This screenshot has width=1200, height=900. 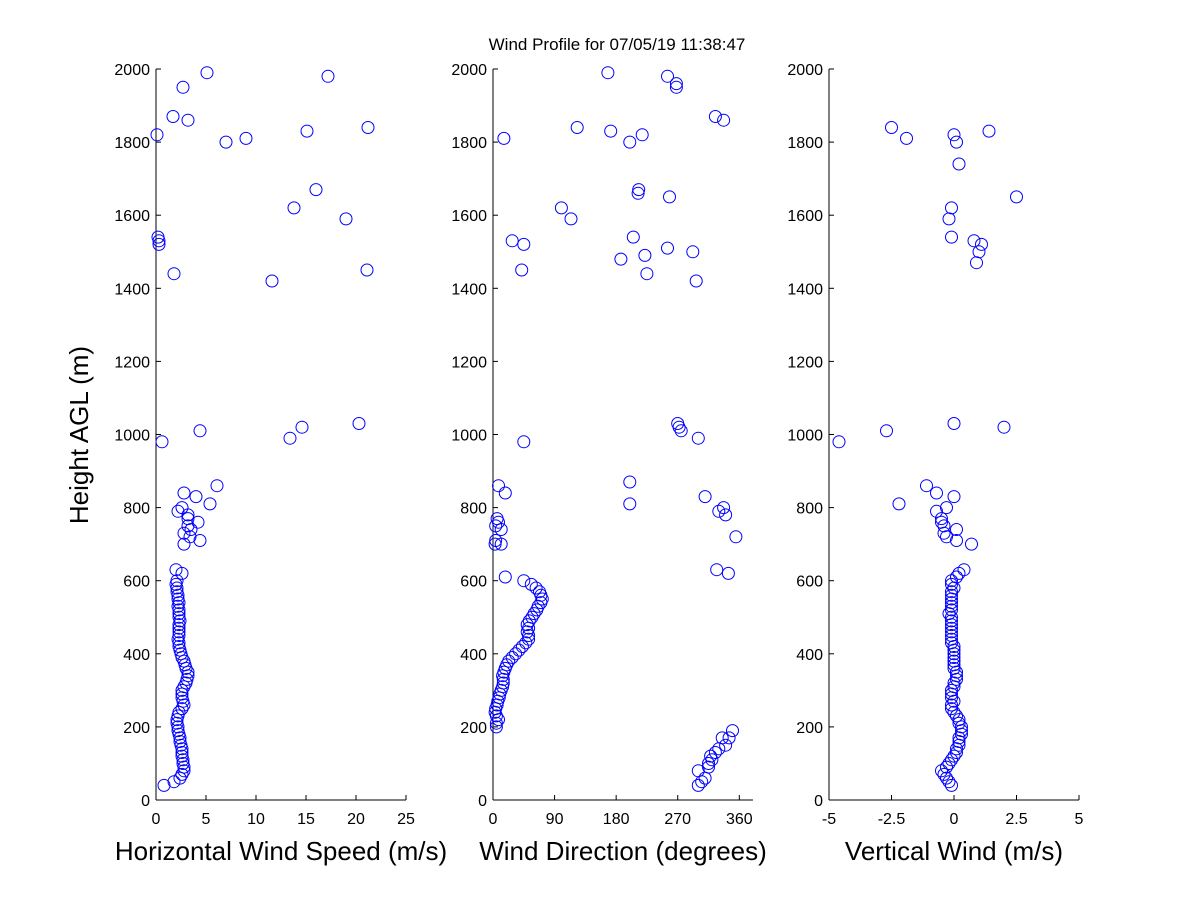 I want to click on y-tick-label: 600, so click(x=136, y=582).